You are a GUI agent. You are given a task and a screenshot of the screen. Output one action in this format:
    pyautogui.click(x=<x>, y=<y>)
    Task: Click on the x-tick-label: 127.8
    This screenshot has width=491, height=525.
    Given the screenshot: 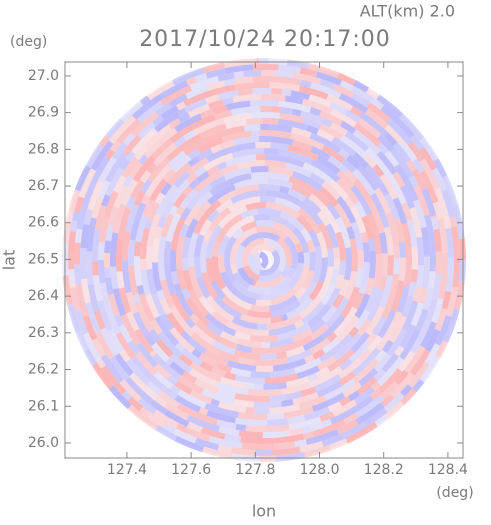 What is the action you would take?
    pyautogui.click(x=255, y=470)
    